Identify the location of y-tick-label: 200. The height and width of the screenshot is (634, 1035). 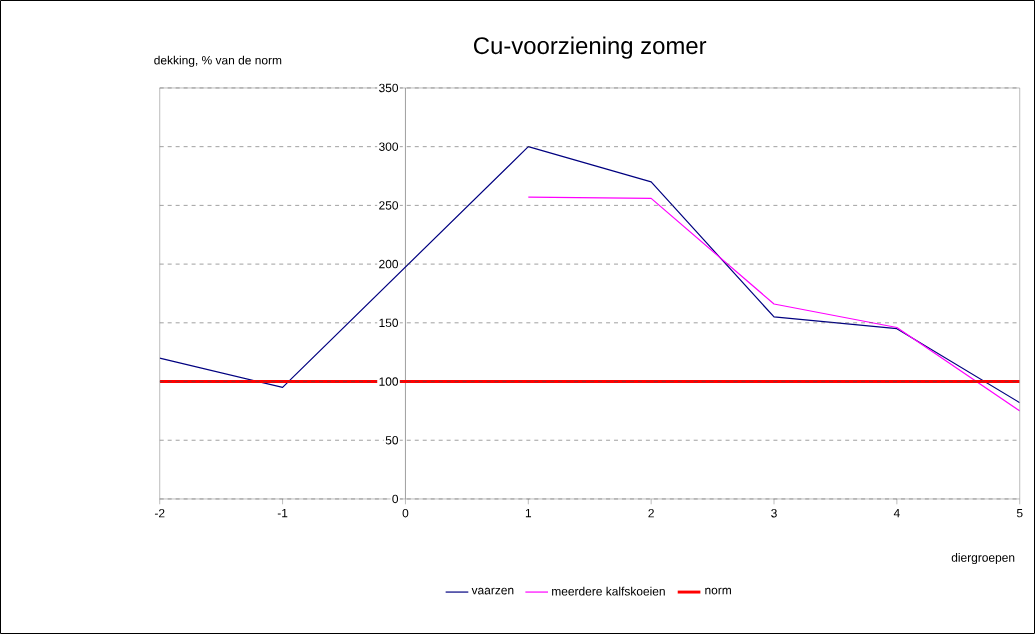
(389, 264).